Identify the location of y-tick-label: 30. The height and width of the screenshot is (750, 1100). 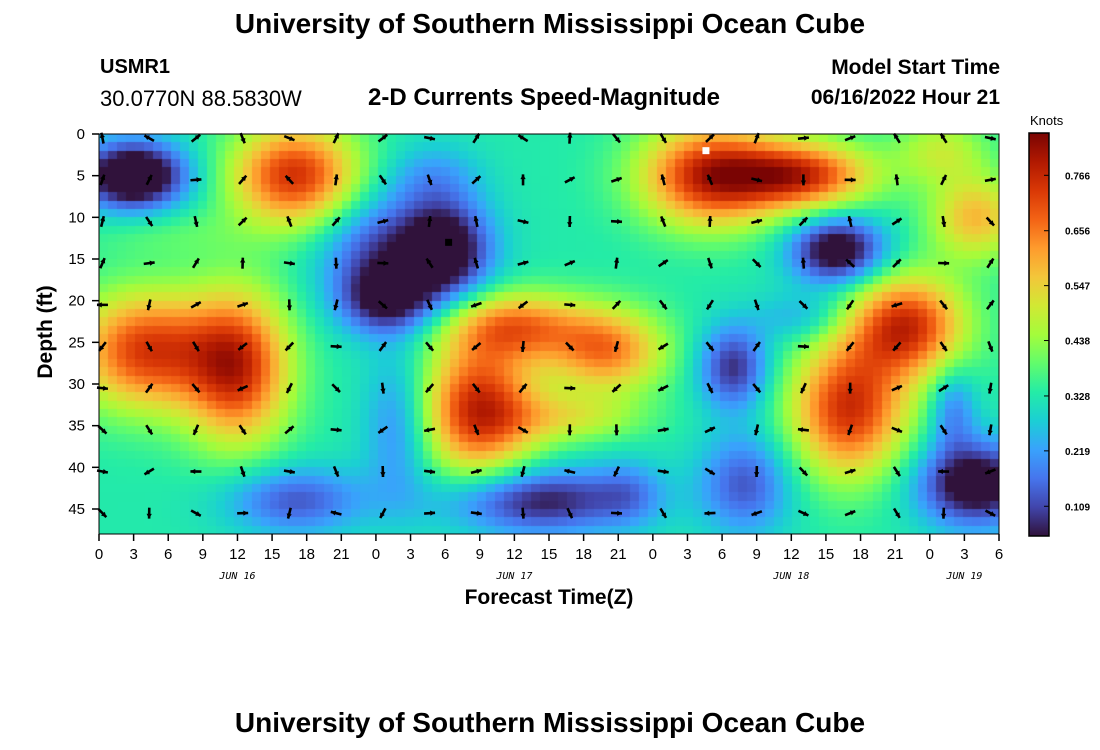
(76, 384).